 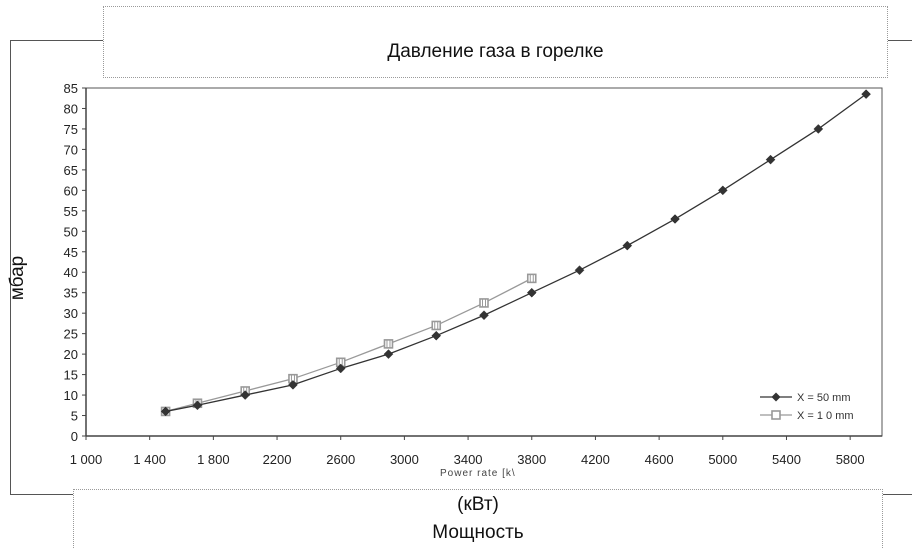 I want to click on title-box: Давление газа в горелке, so click(x=495, y=42).